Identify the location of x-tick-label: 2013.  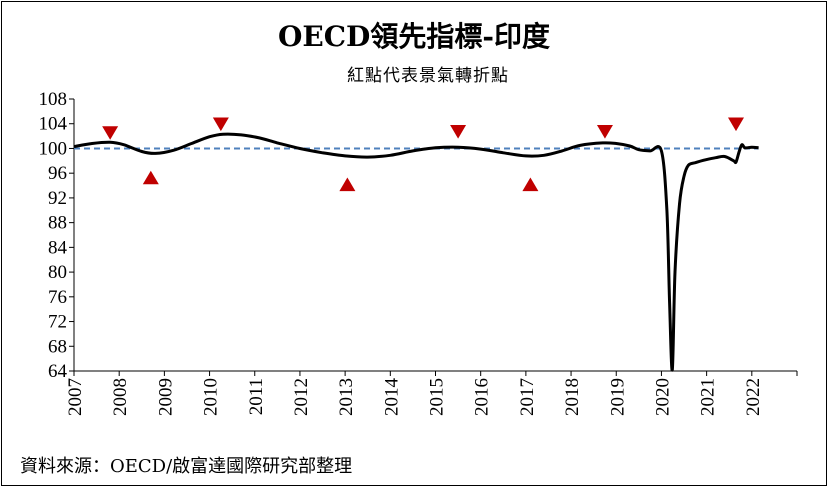
(346, 397).